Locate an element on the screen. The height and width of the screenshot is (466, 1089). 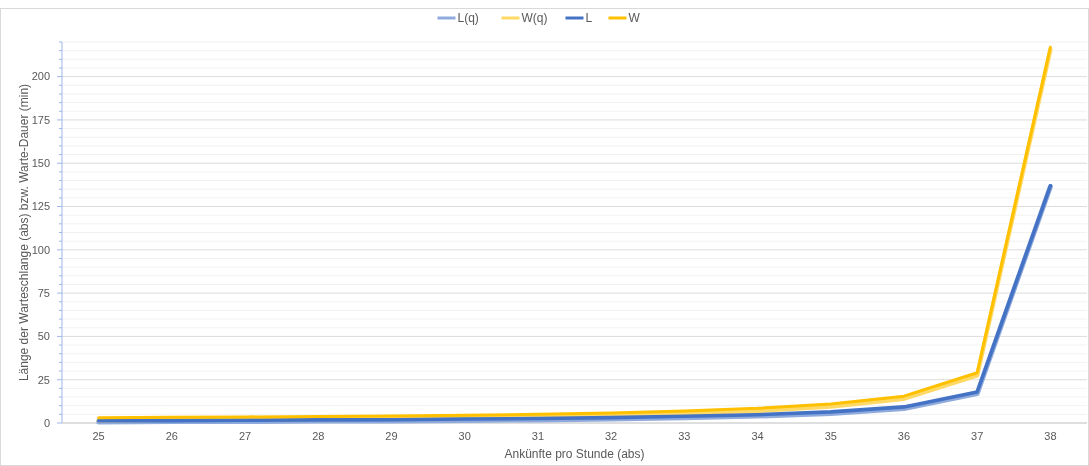
legend-label: L(q) is located at coordinates (468, 18).